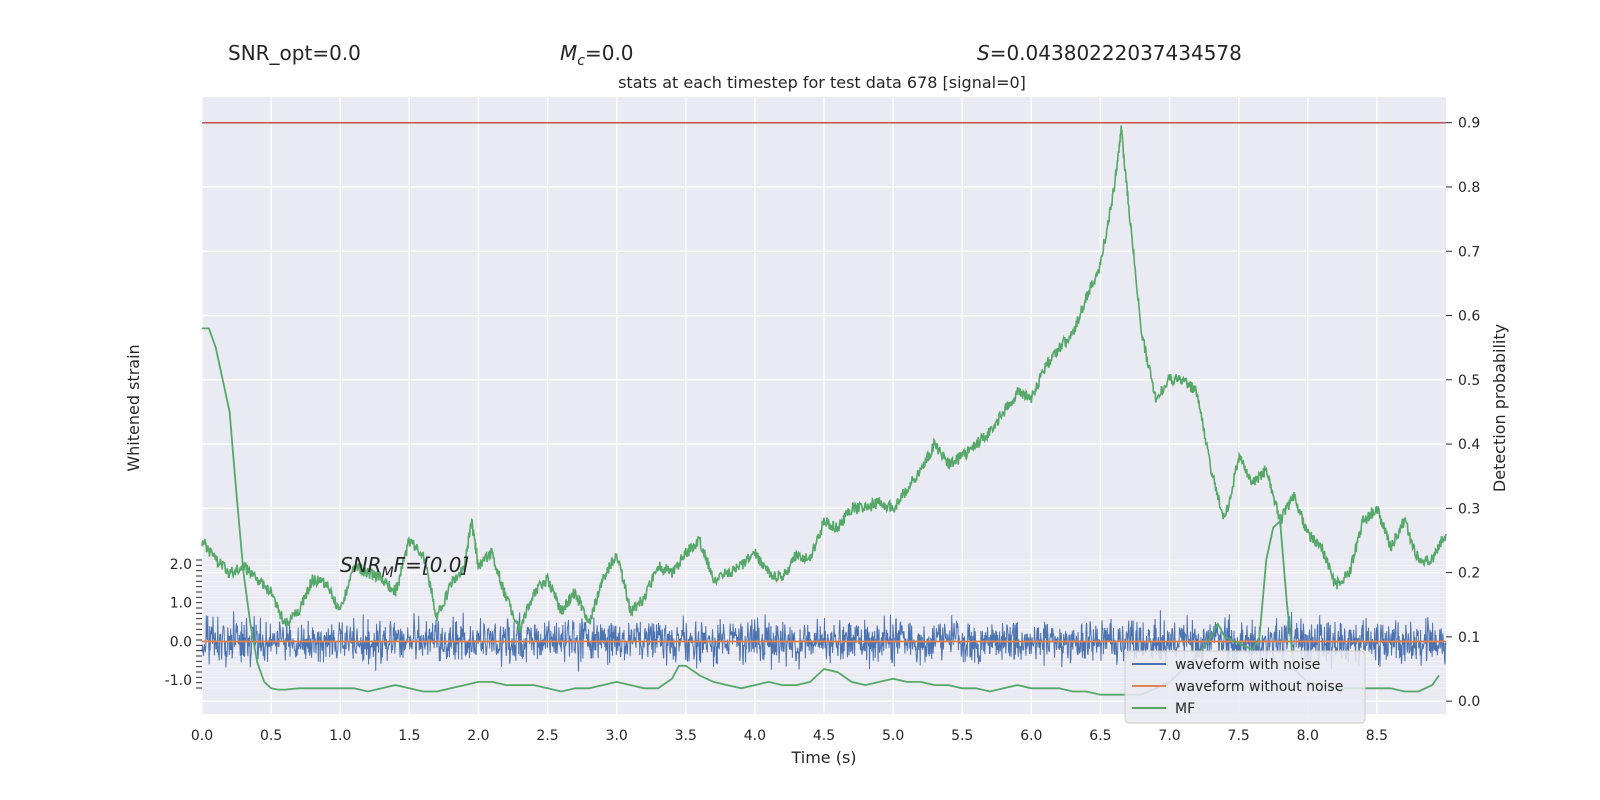 Image resolution: width=1600 pixels, height=800 pixels. What do you see at coordinates (202, 736) in the screenshot?
I see `x-tick-label-0: 0.0` at bounding box center [202, 736].